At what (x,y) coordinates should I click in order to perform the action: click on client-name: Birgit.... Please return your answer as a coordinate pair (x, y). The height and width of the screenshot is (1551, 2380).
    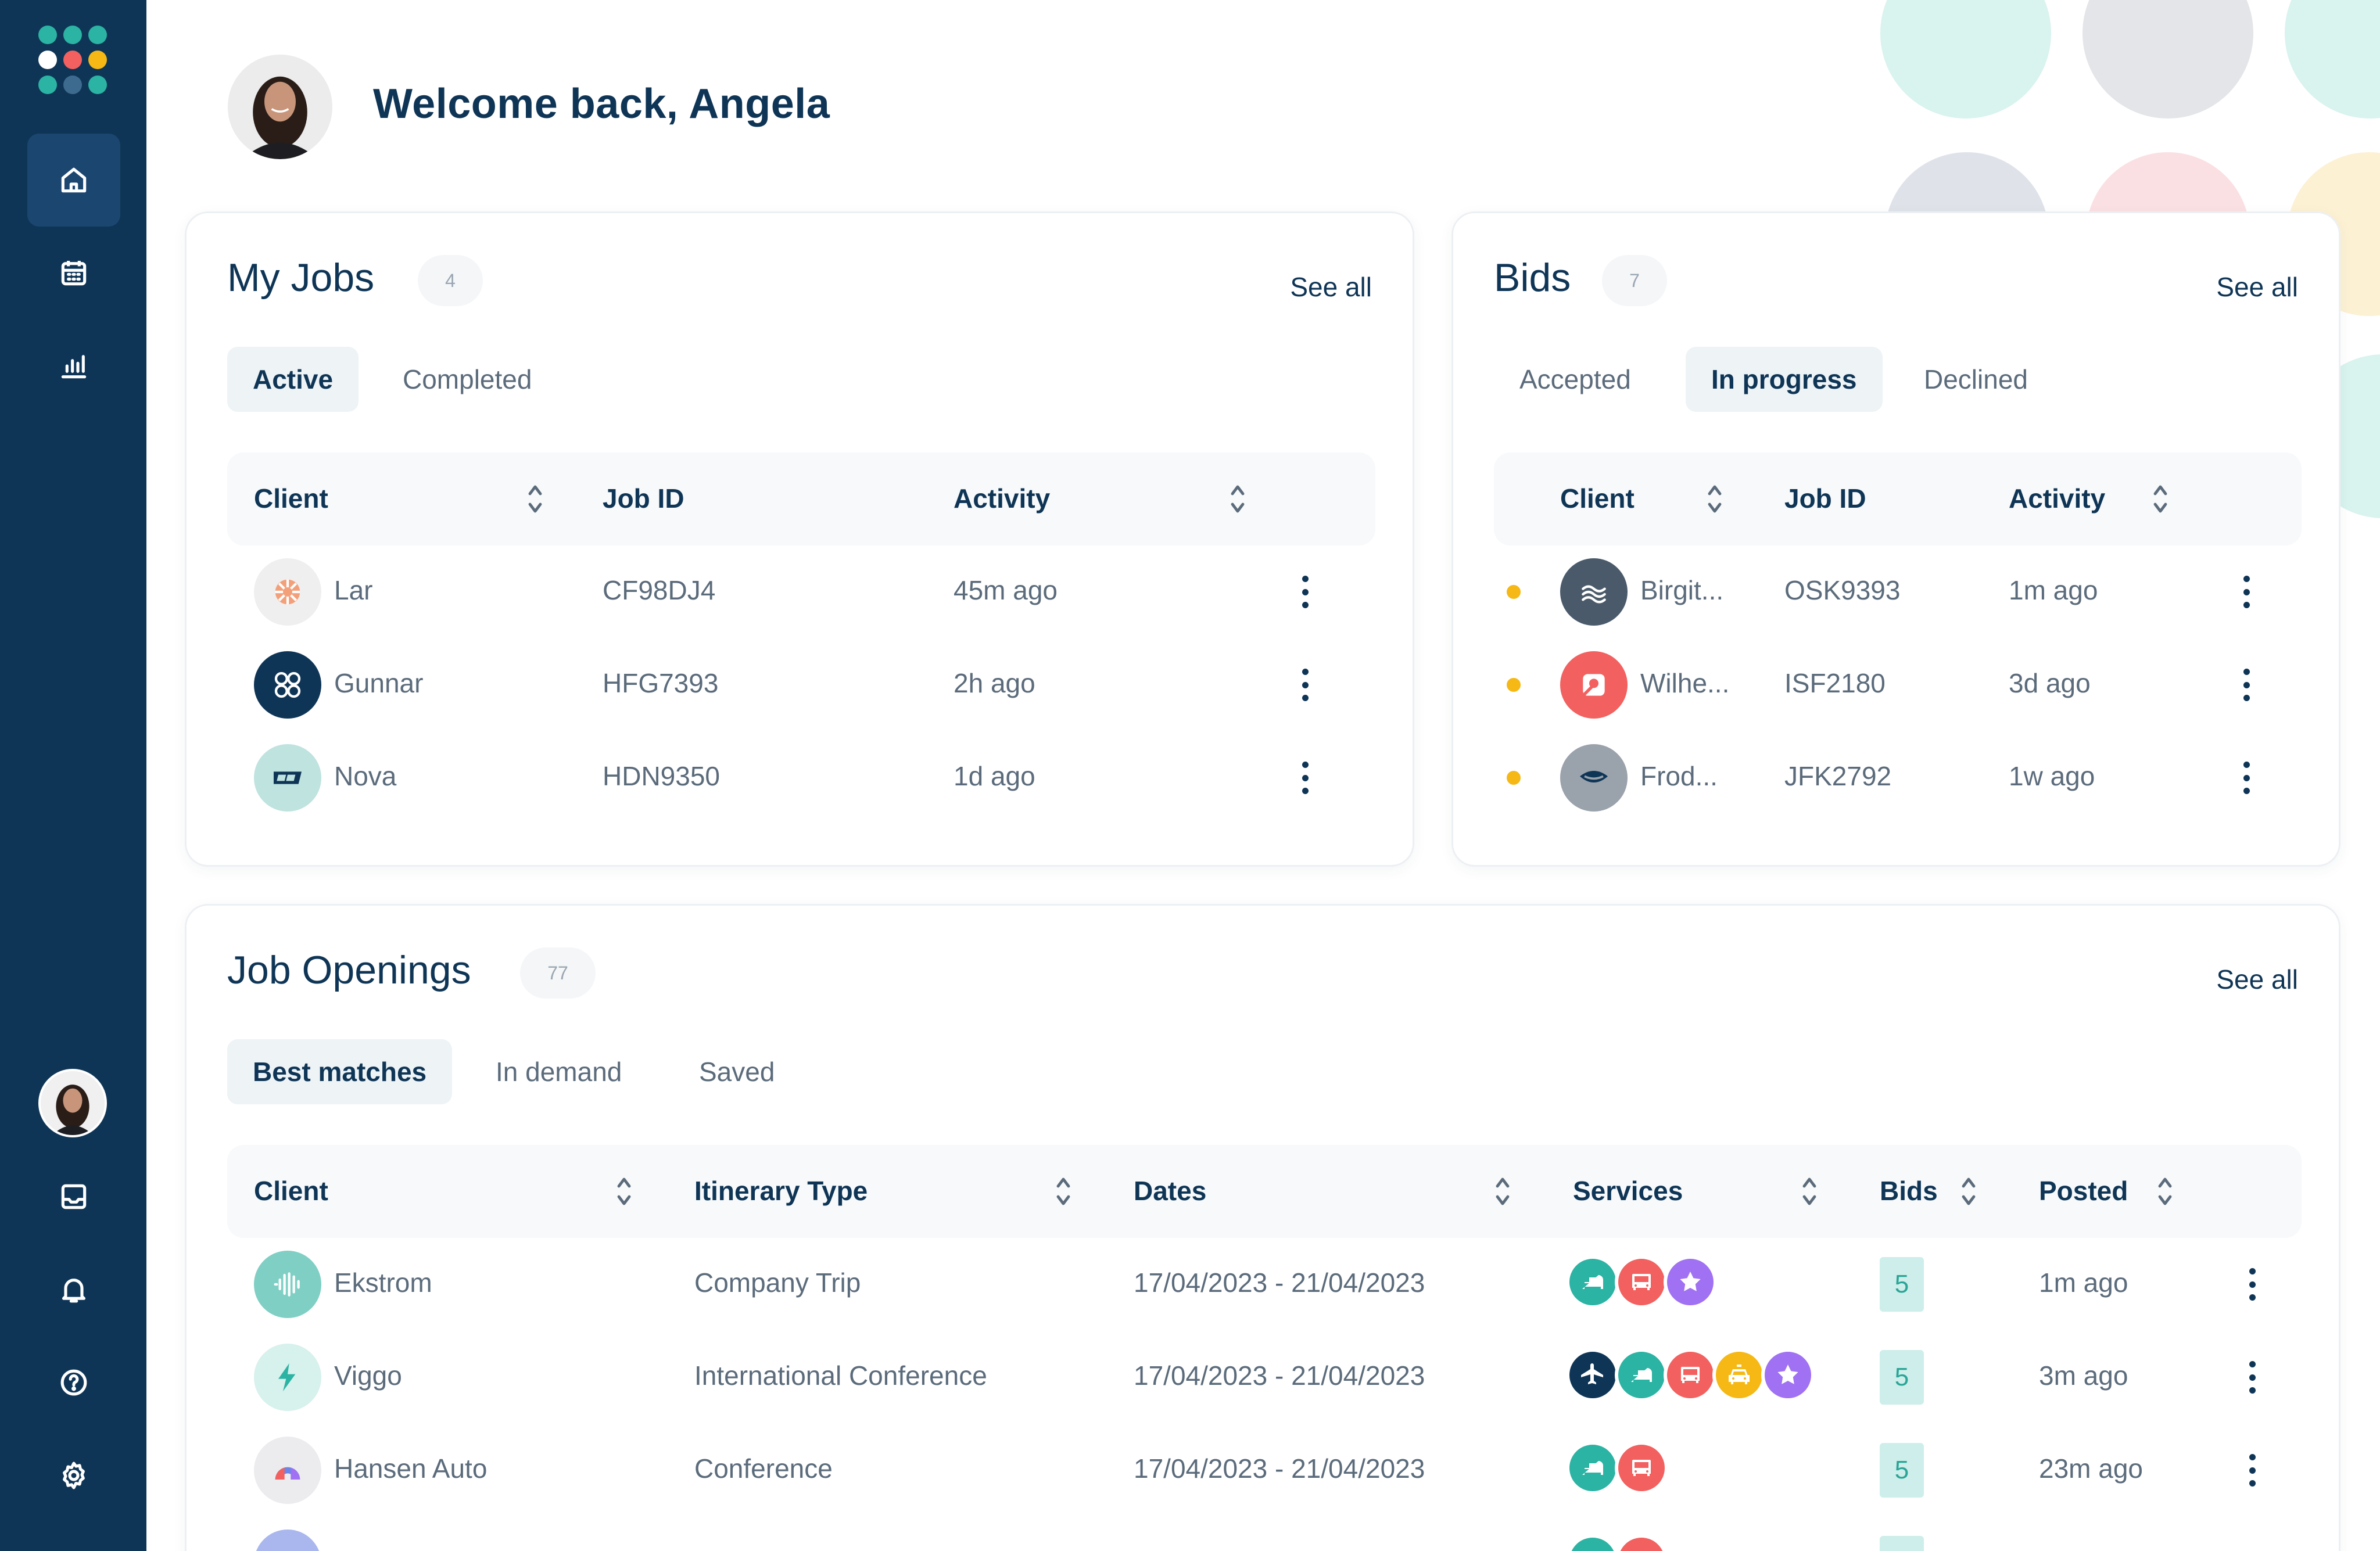
    Looking at the image, I should click on (1682, 590).